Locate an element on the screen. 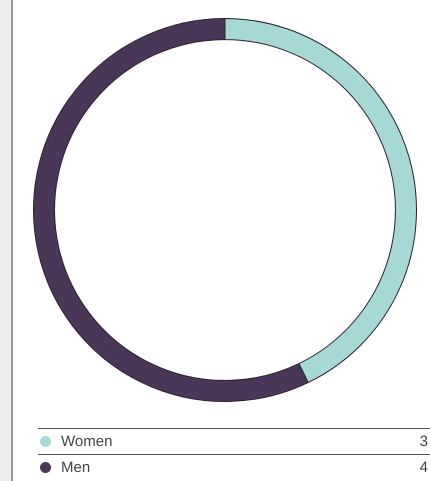  legend-label: Women is located at coordinates (87, 441).